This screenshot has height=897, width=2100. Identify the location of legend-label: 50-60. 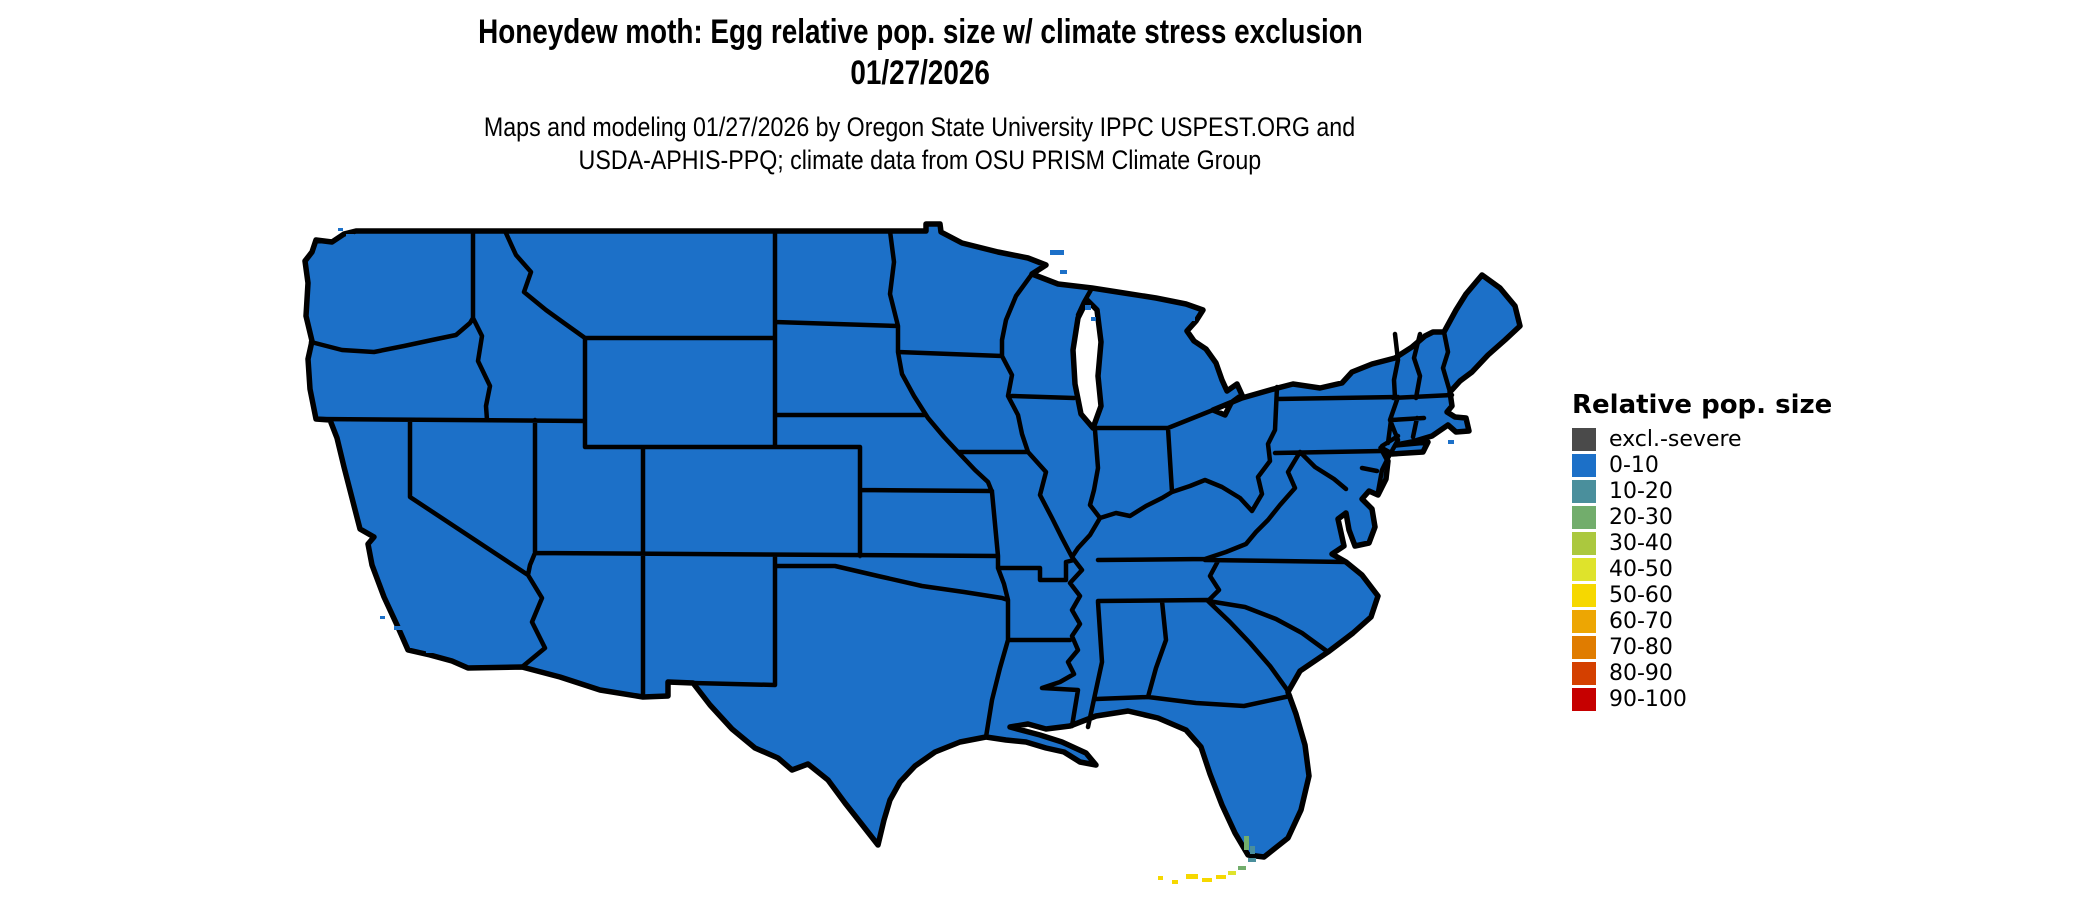
(1641, 595).